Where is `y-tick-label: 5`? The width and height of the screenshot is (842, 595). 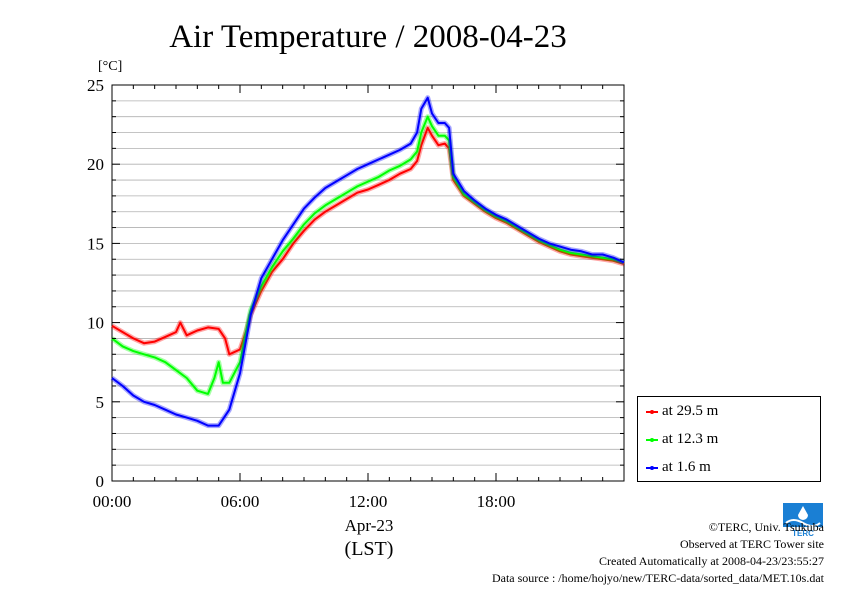
y-tick-label: 5 is located at coordinates (100, 402).